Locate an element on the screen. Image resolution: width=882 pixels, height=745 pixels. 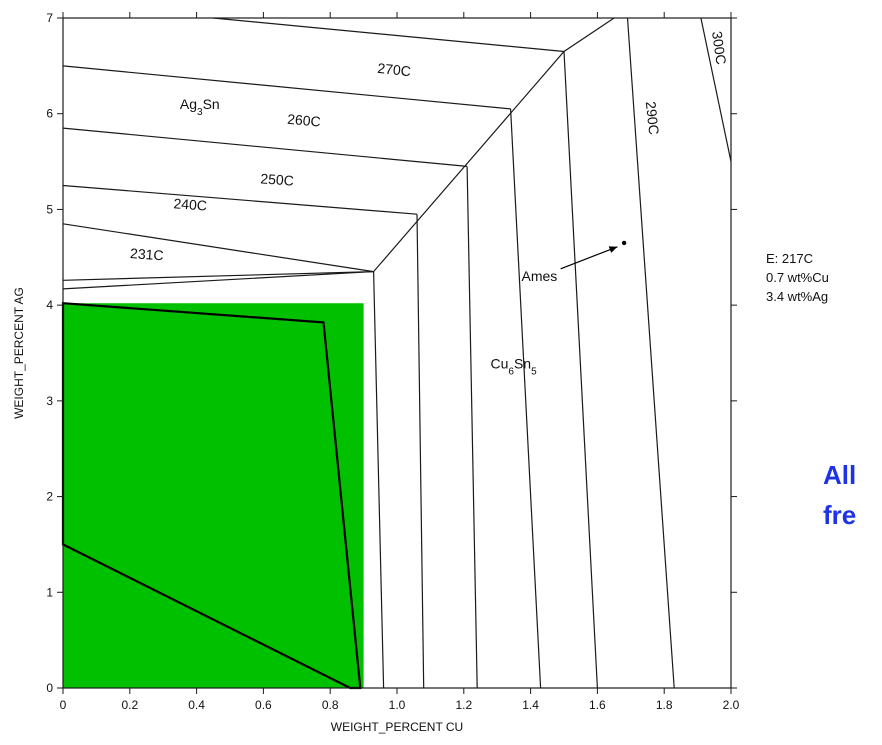
eutectic-cu-note: 0.7 wt%Cu is located at coordinates (797, 277).